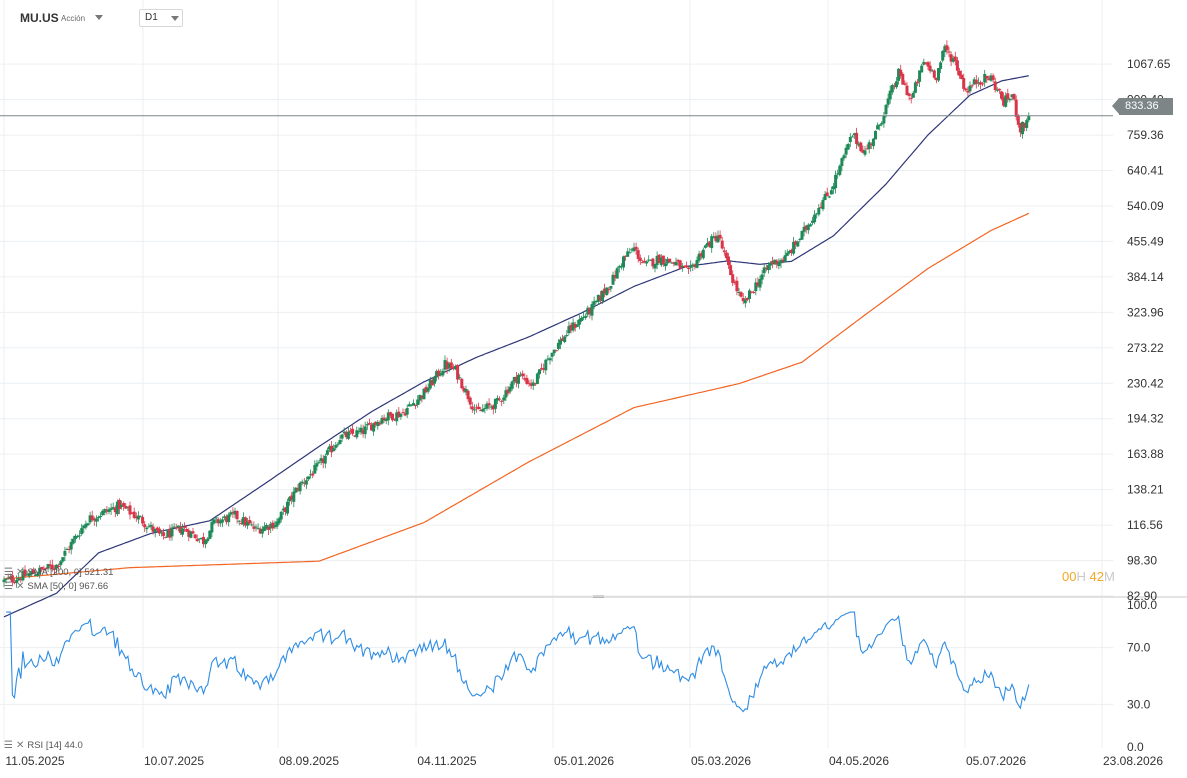 This screenshot has width=1187, height=778. I want to click on legend-sma200: ☰ ✕ SMA [200, 0] 521.31, so click(58, 572).